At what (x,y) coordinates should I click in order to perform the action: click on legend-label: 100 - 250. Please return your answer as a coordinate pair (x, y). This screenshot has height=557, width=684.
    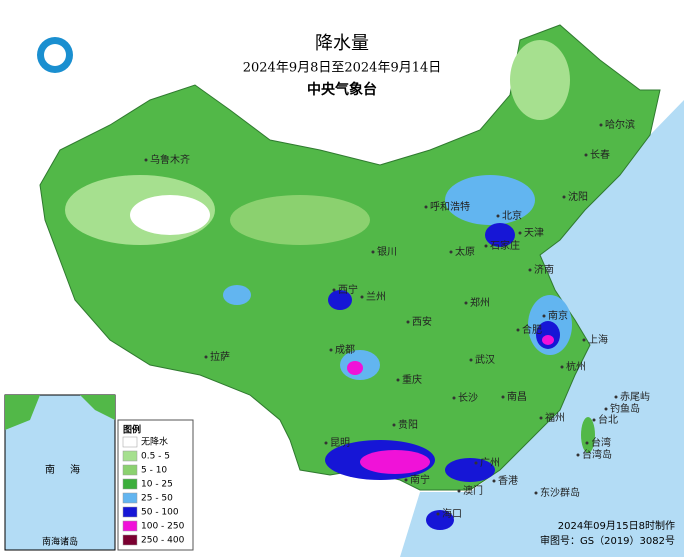
    Looking at the image, I should click on (163, 527).